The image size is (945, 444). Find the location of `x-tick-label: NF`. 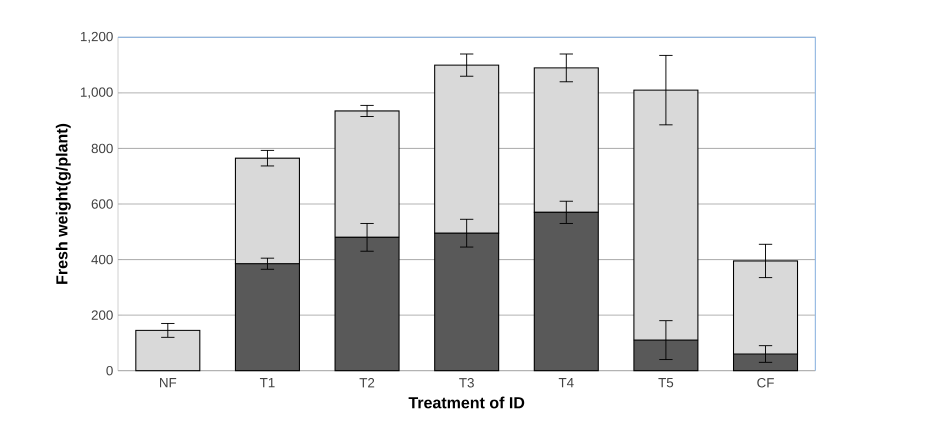

x-tick-label: NF is located at coordinates (168, 383).